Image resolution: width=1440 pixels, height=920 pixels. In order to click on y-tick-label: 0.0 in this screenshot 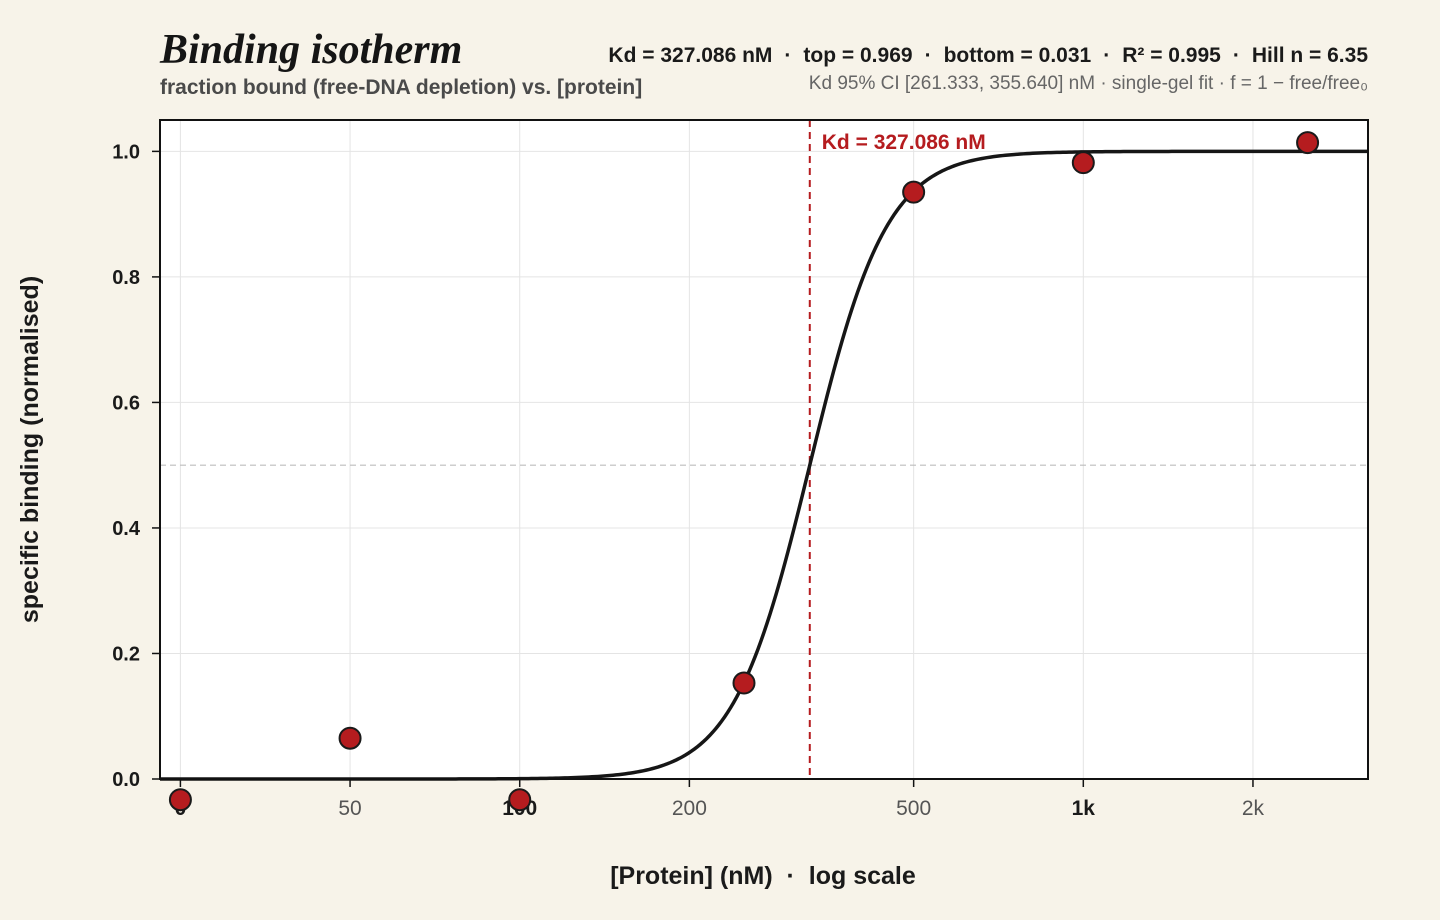, I will do `click(126, 780)`.